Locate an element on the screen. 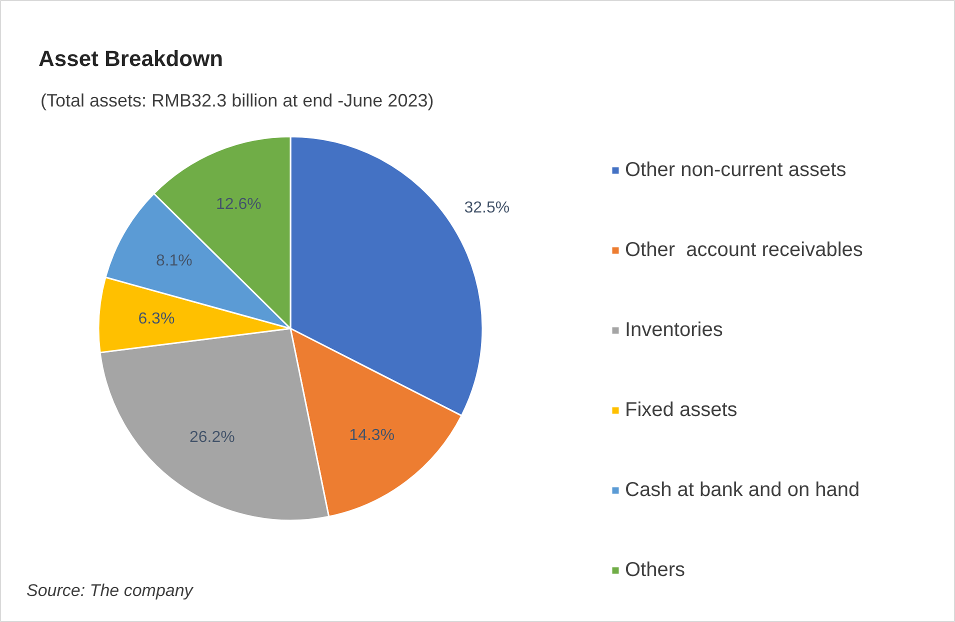 This screenshot has height=622, width=955. legend-label: Fixed assets is located at coordinates (681, 410).